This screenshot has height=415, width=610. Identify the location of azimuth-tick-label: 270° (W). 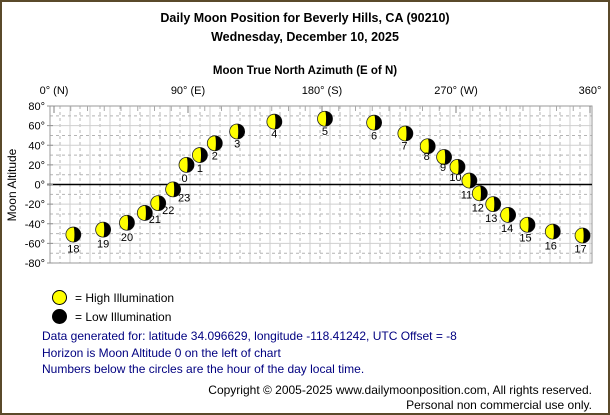
(456, 91).